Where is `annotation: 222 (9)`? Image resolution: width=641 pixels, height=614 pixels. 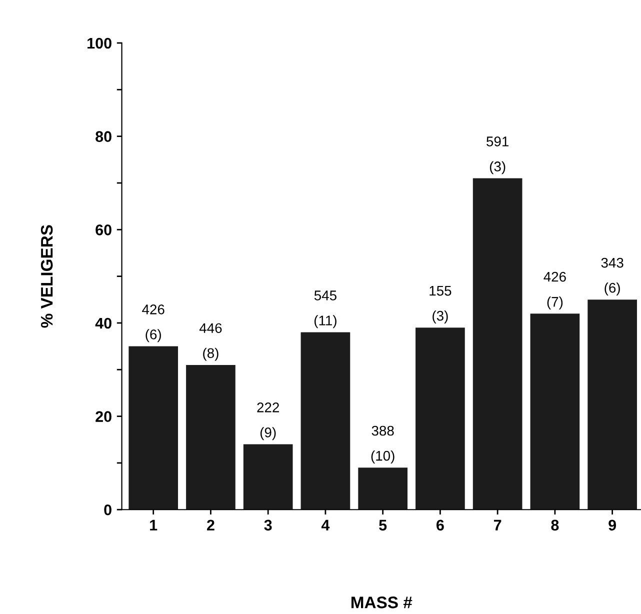 annotation: 222 (9) is located at coordinates (268, 421).